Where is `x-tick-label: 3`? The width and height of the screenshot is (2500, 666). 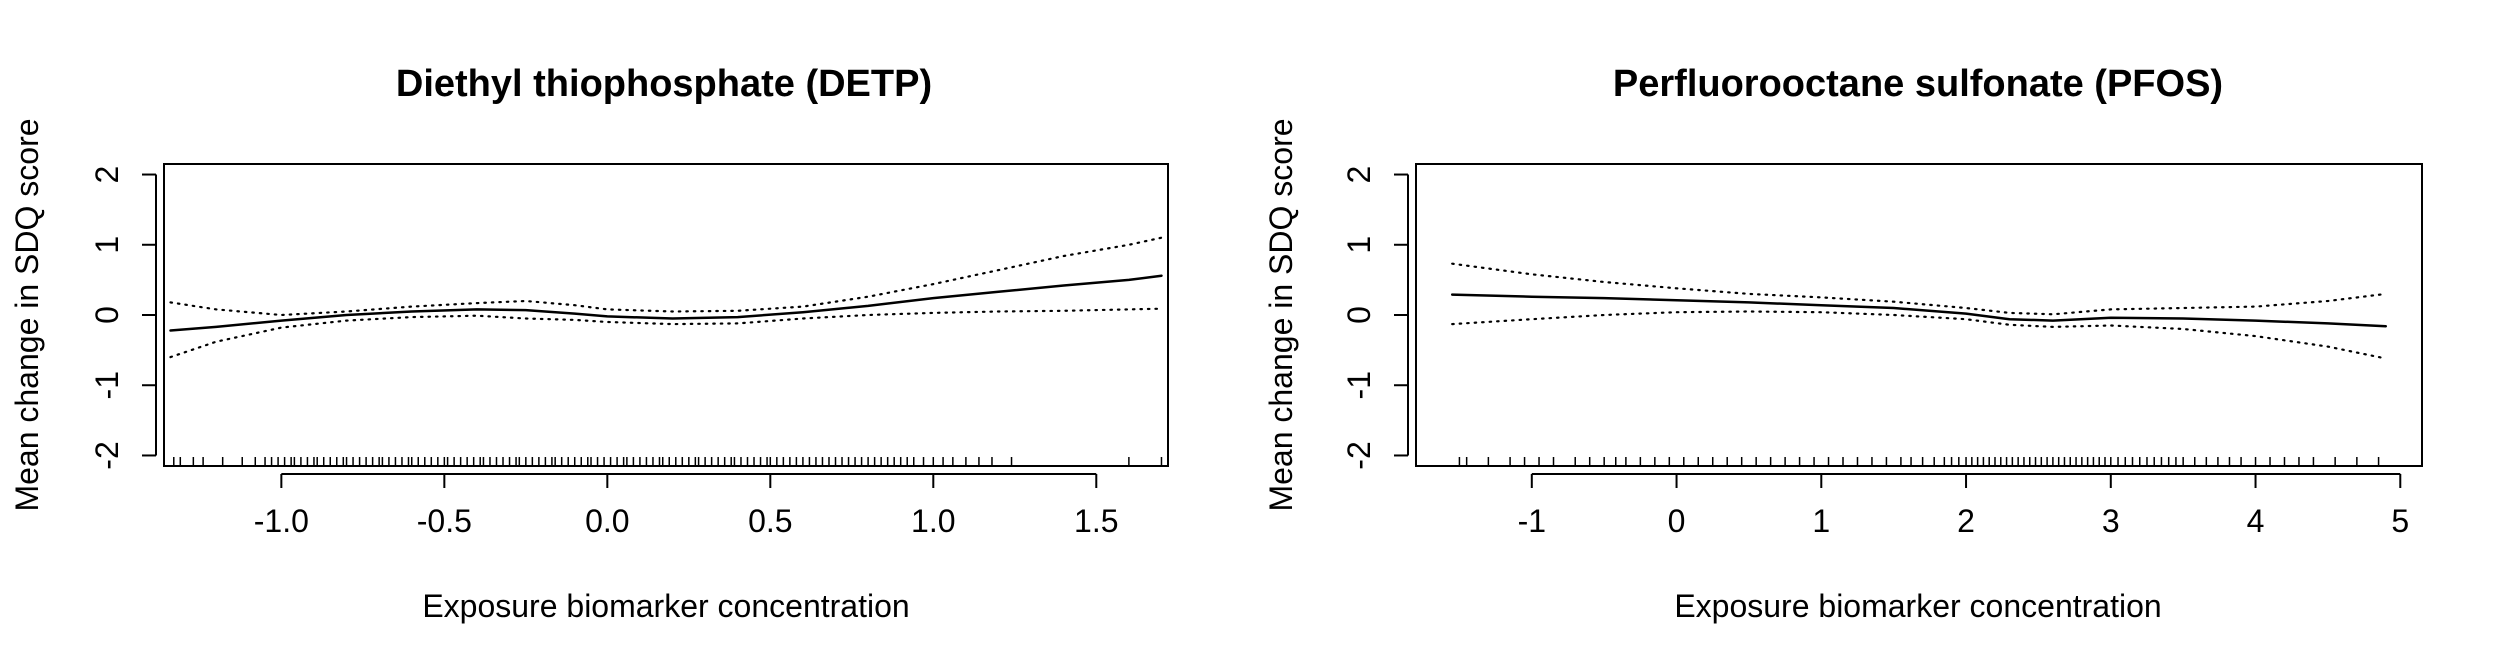
x-tick-label: 3 is located at coordinates (2111, 521).